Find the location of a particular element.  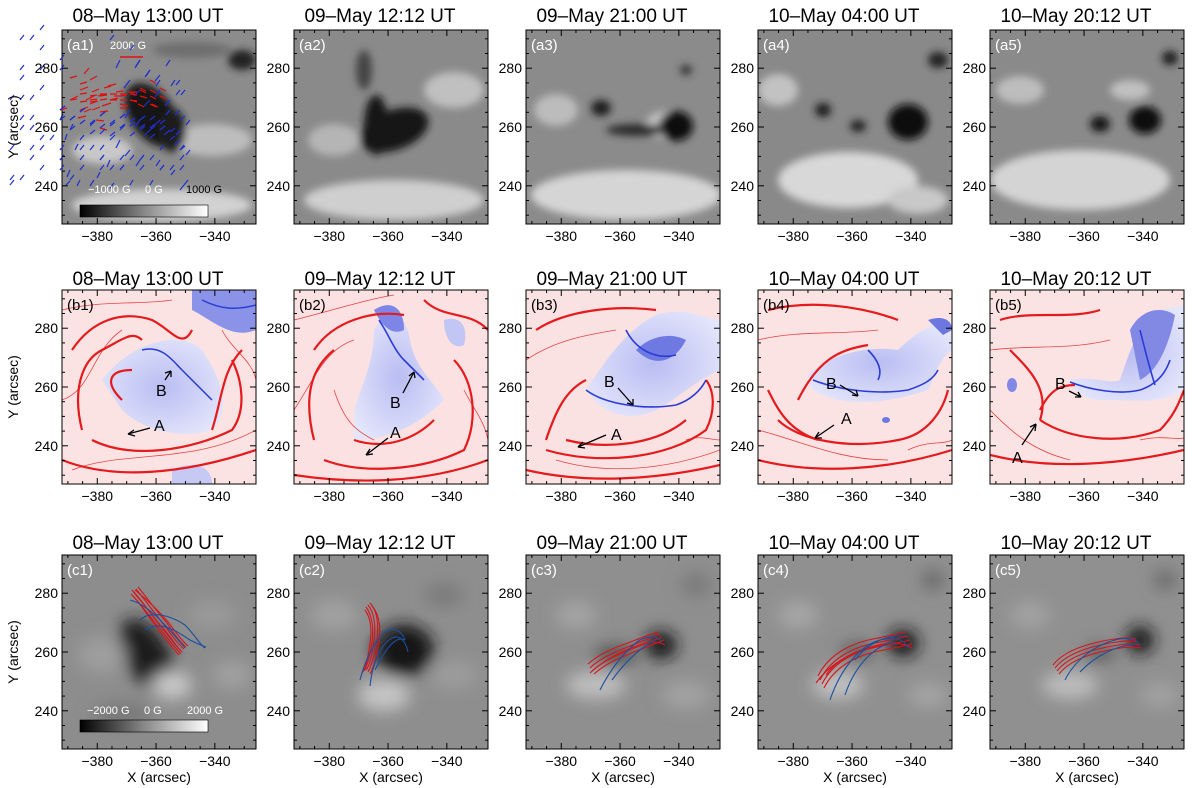

panel-a4-label: (a4) is located at coordinates (776, 45).